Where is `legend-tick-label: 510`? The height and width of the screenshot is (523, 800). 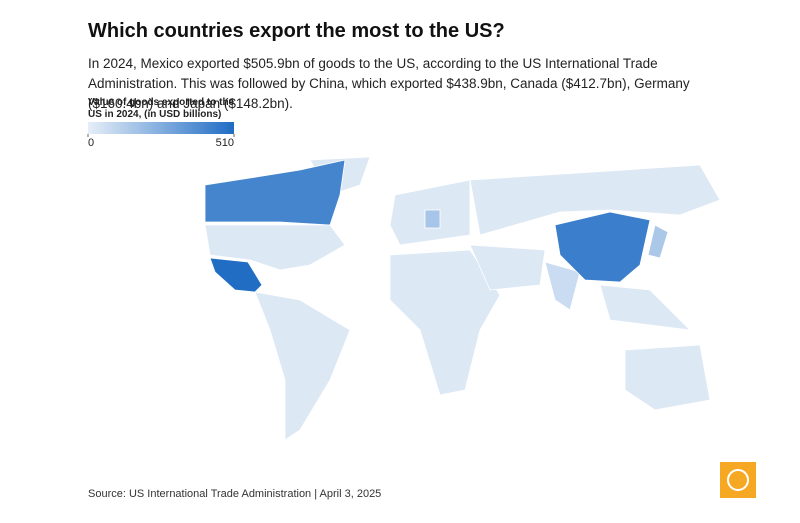 legend-tick-label: 510 is located at coordinates (225, 143).